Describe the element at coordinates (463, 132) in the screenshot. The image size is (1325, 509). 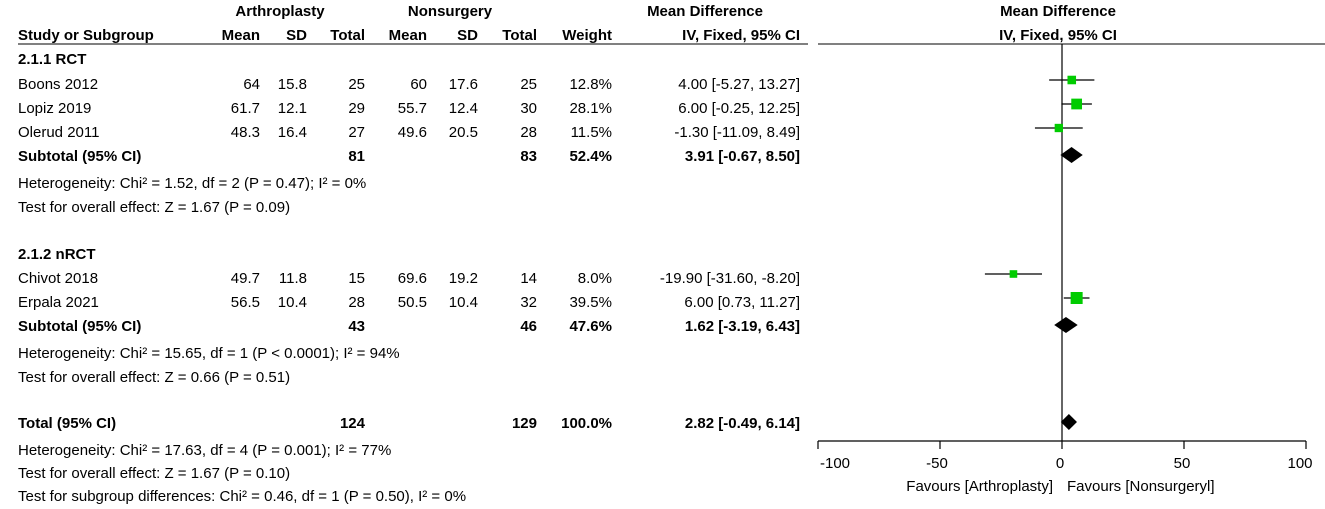
I see `sd2-cell: 20.5` at that location.